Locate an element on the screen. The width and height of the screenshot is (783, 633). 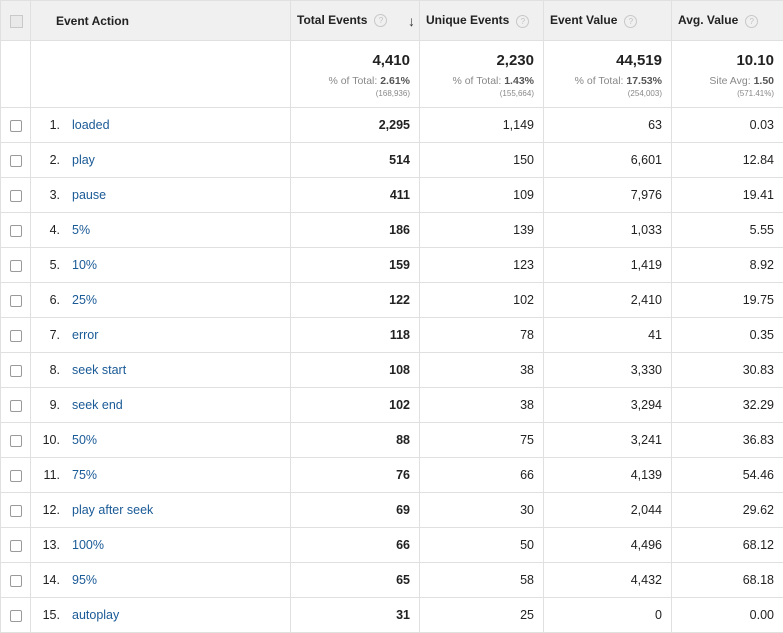
total-events-cell: 118 is located at coordinates (355, 335).